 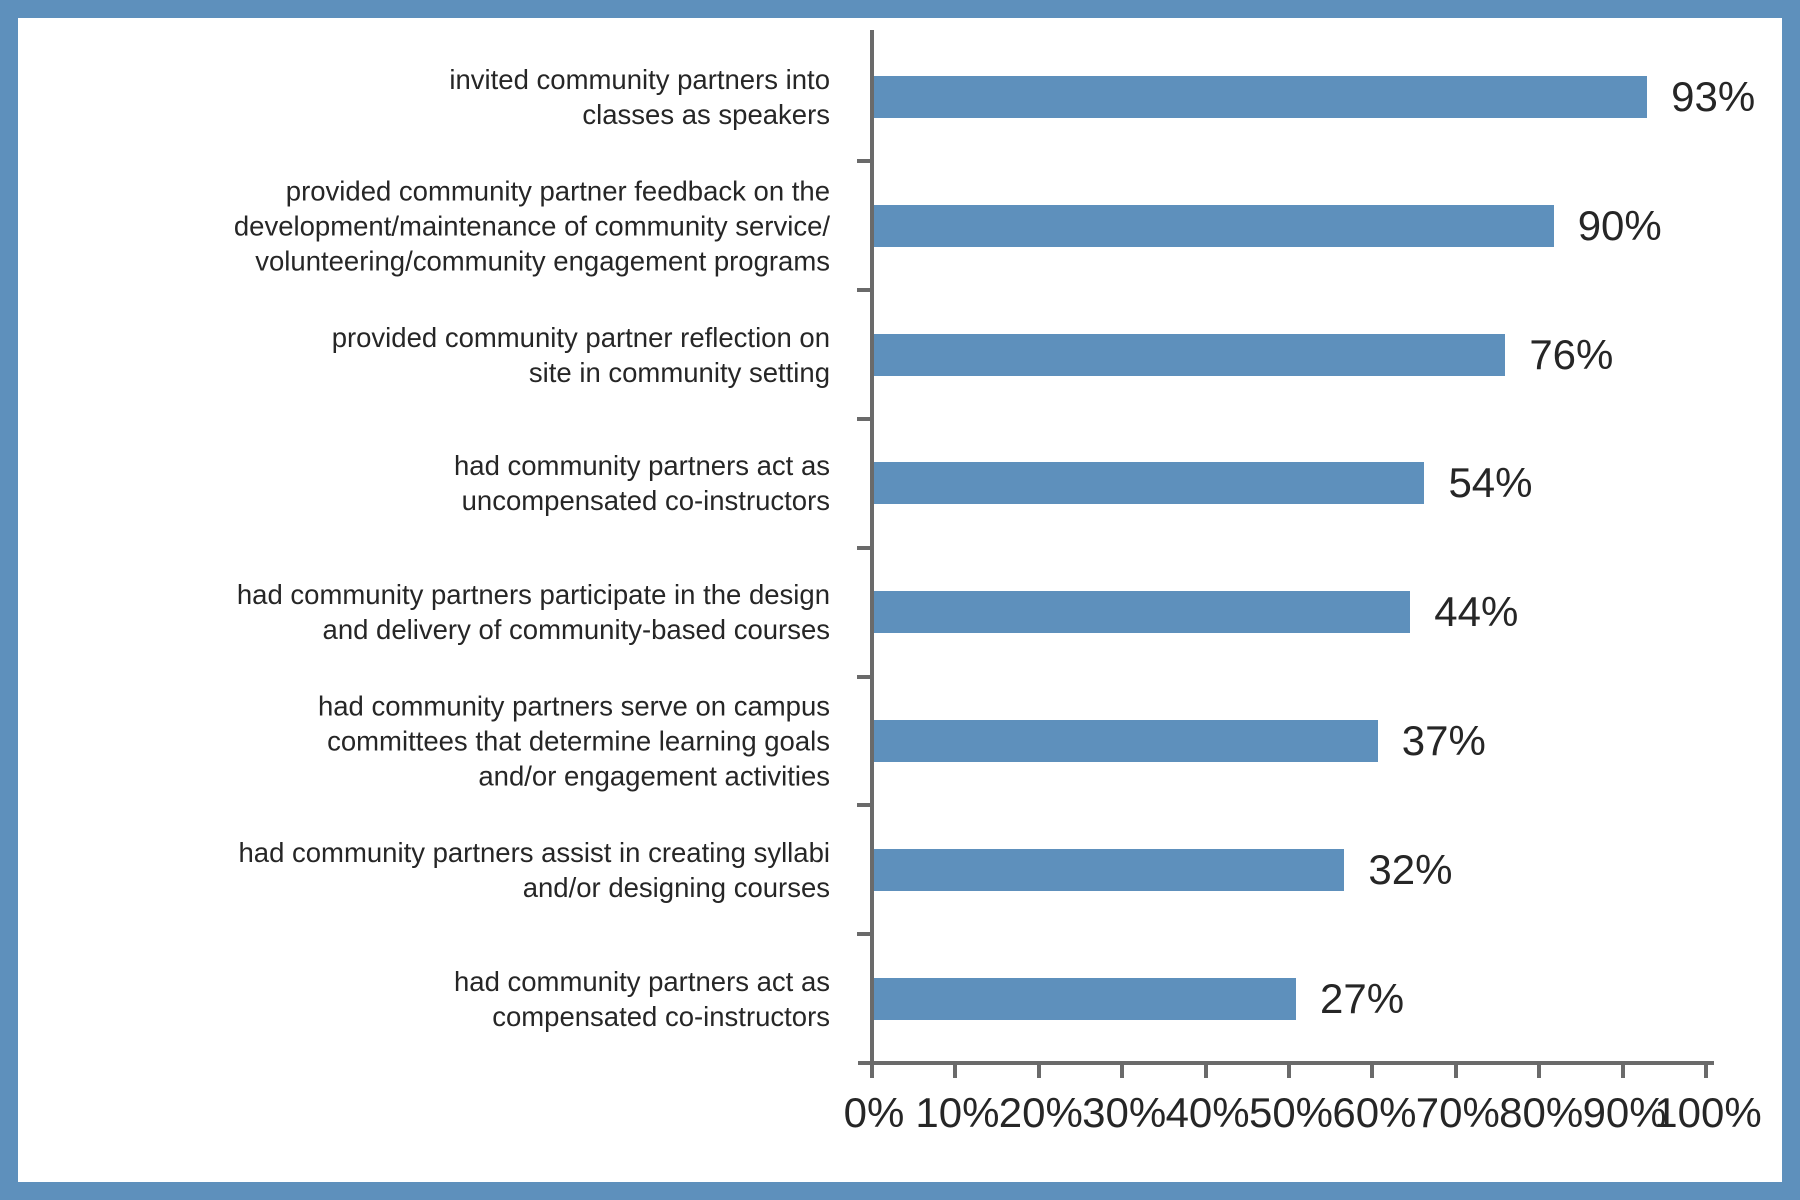 I want to click on x-axis-line, so click(x=1286, y=1063).